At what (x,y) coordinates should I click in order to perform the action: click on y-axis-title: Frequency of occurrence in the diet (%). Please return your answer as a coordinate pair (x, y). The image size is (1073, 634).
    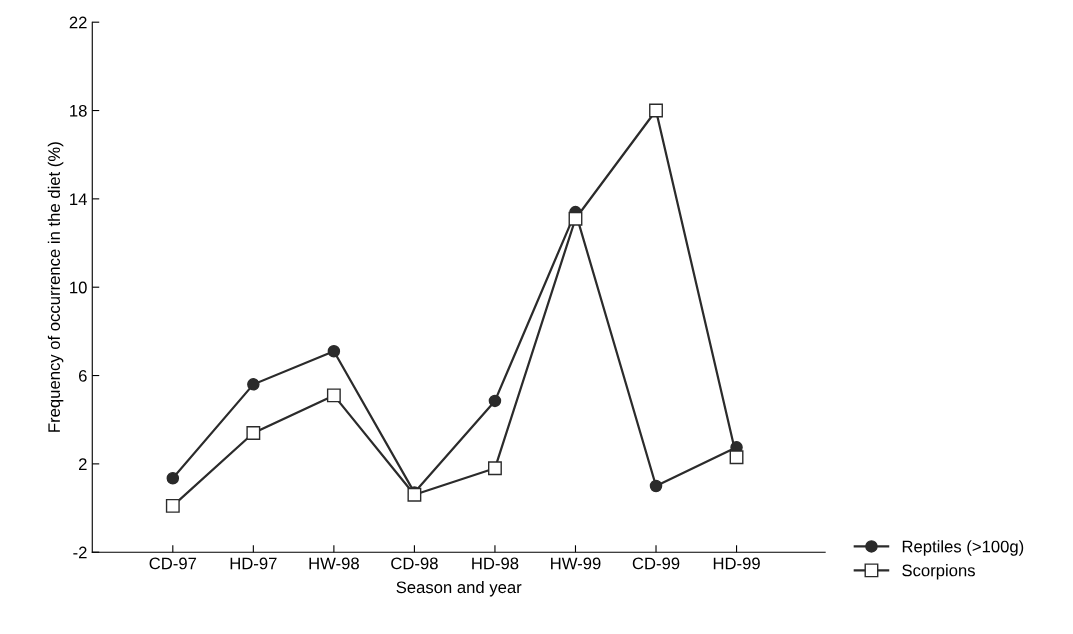
    Looking at the image, I should click on (55, 287).